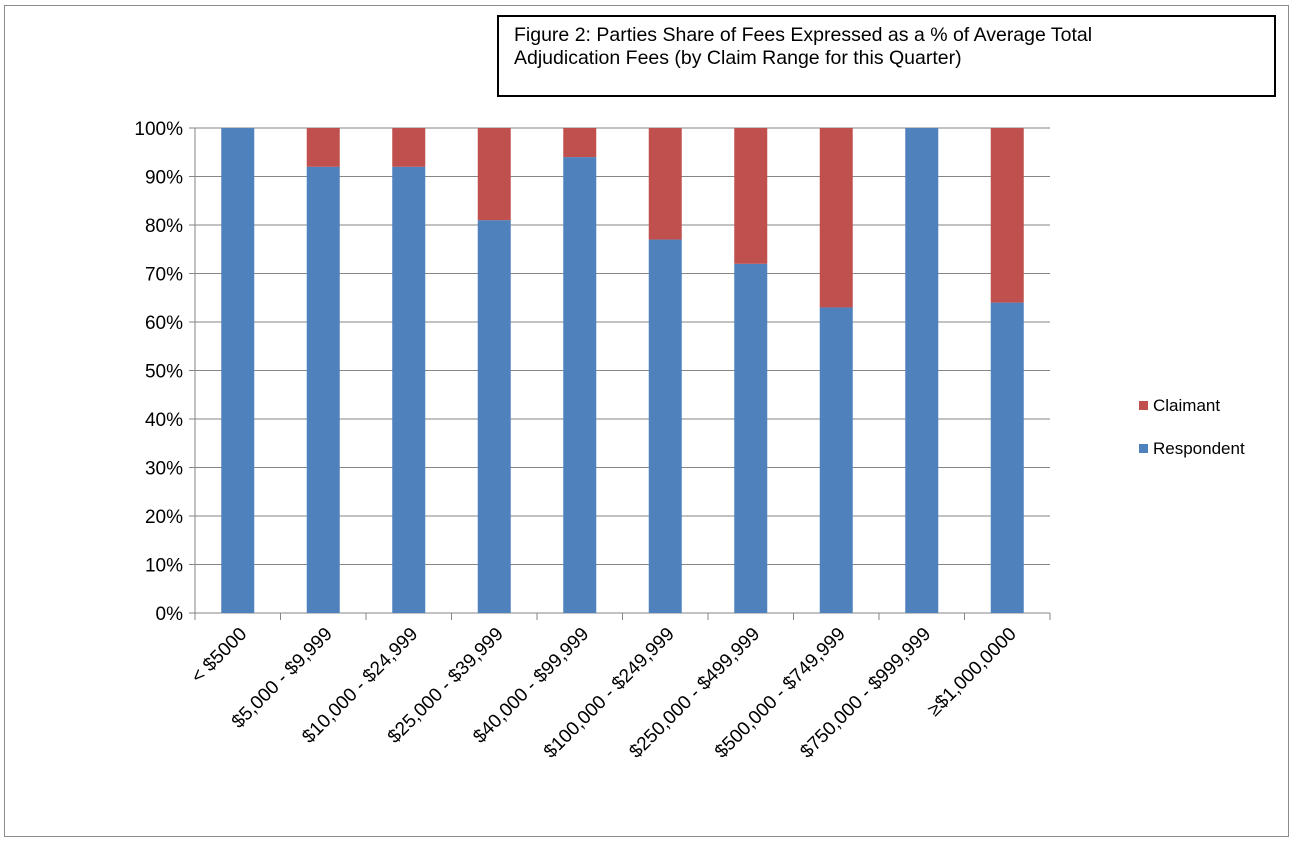 The width and height of the screenshot is (1293, 843). I want to click on legend-label-respondent: Respondent, so click(1199, 448).